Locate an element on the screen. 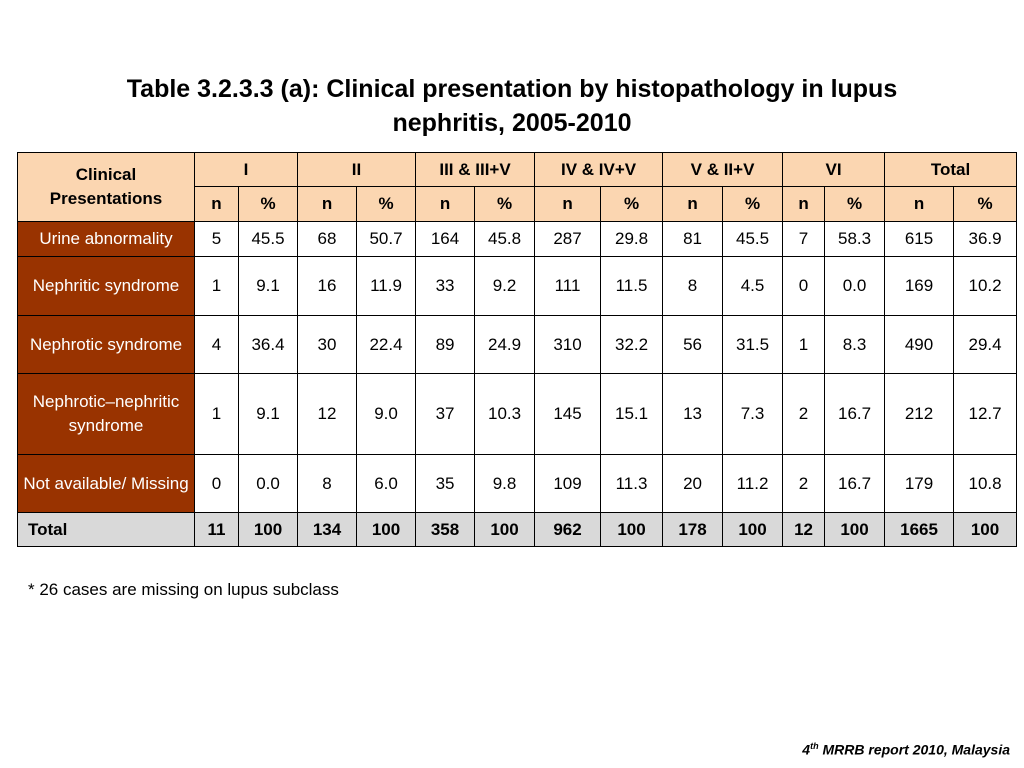  table-cell: 145 is located at coordinates (568, 414).